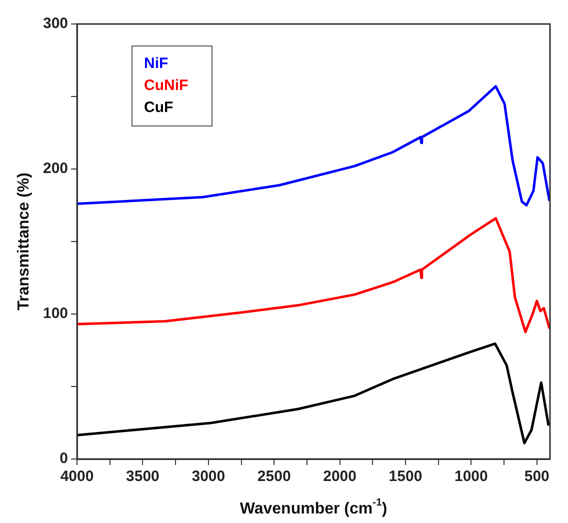  I want to click on text: CuF, so click(159, 107).